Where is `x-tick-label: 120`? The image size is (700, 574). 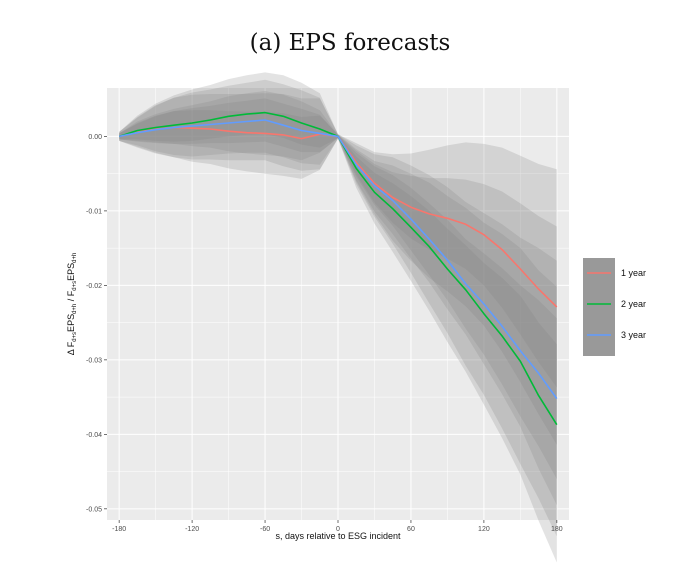 x-tick-label: 120 is located at coordinates (484, 529).